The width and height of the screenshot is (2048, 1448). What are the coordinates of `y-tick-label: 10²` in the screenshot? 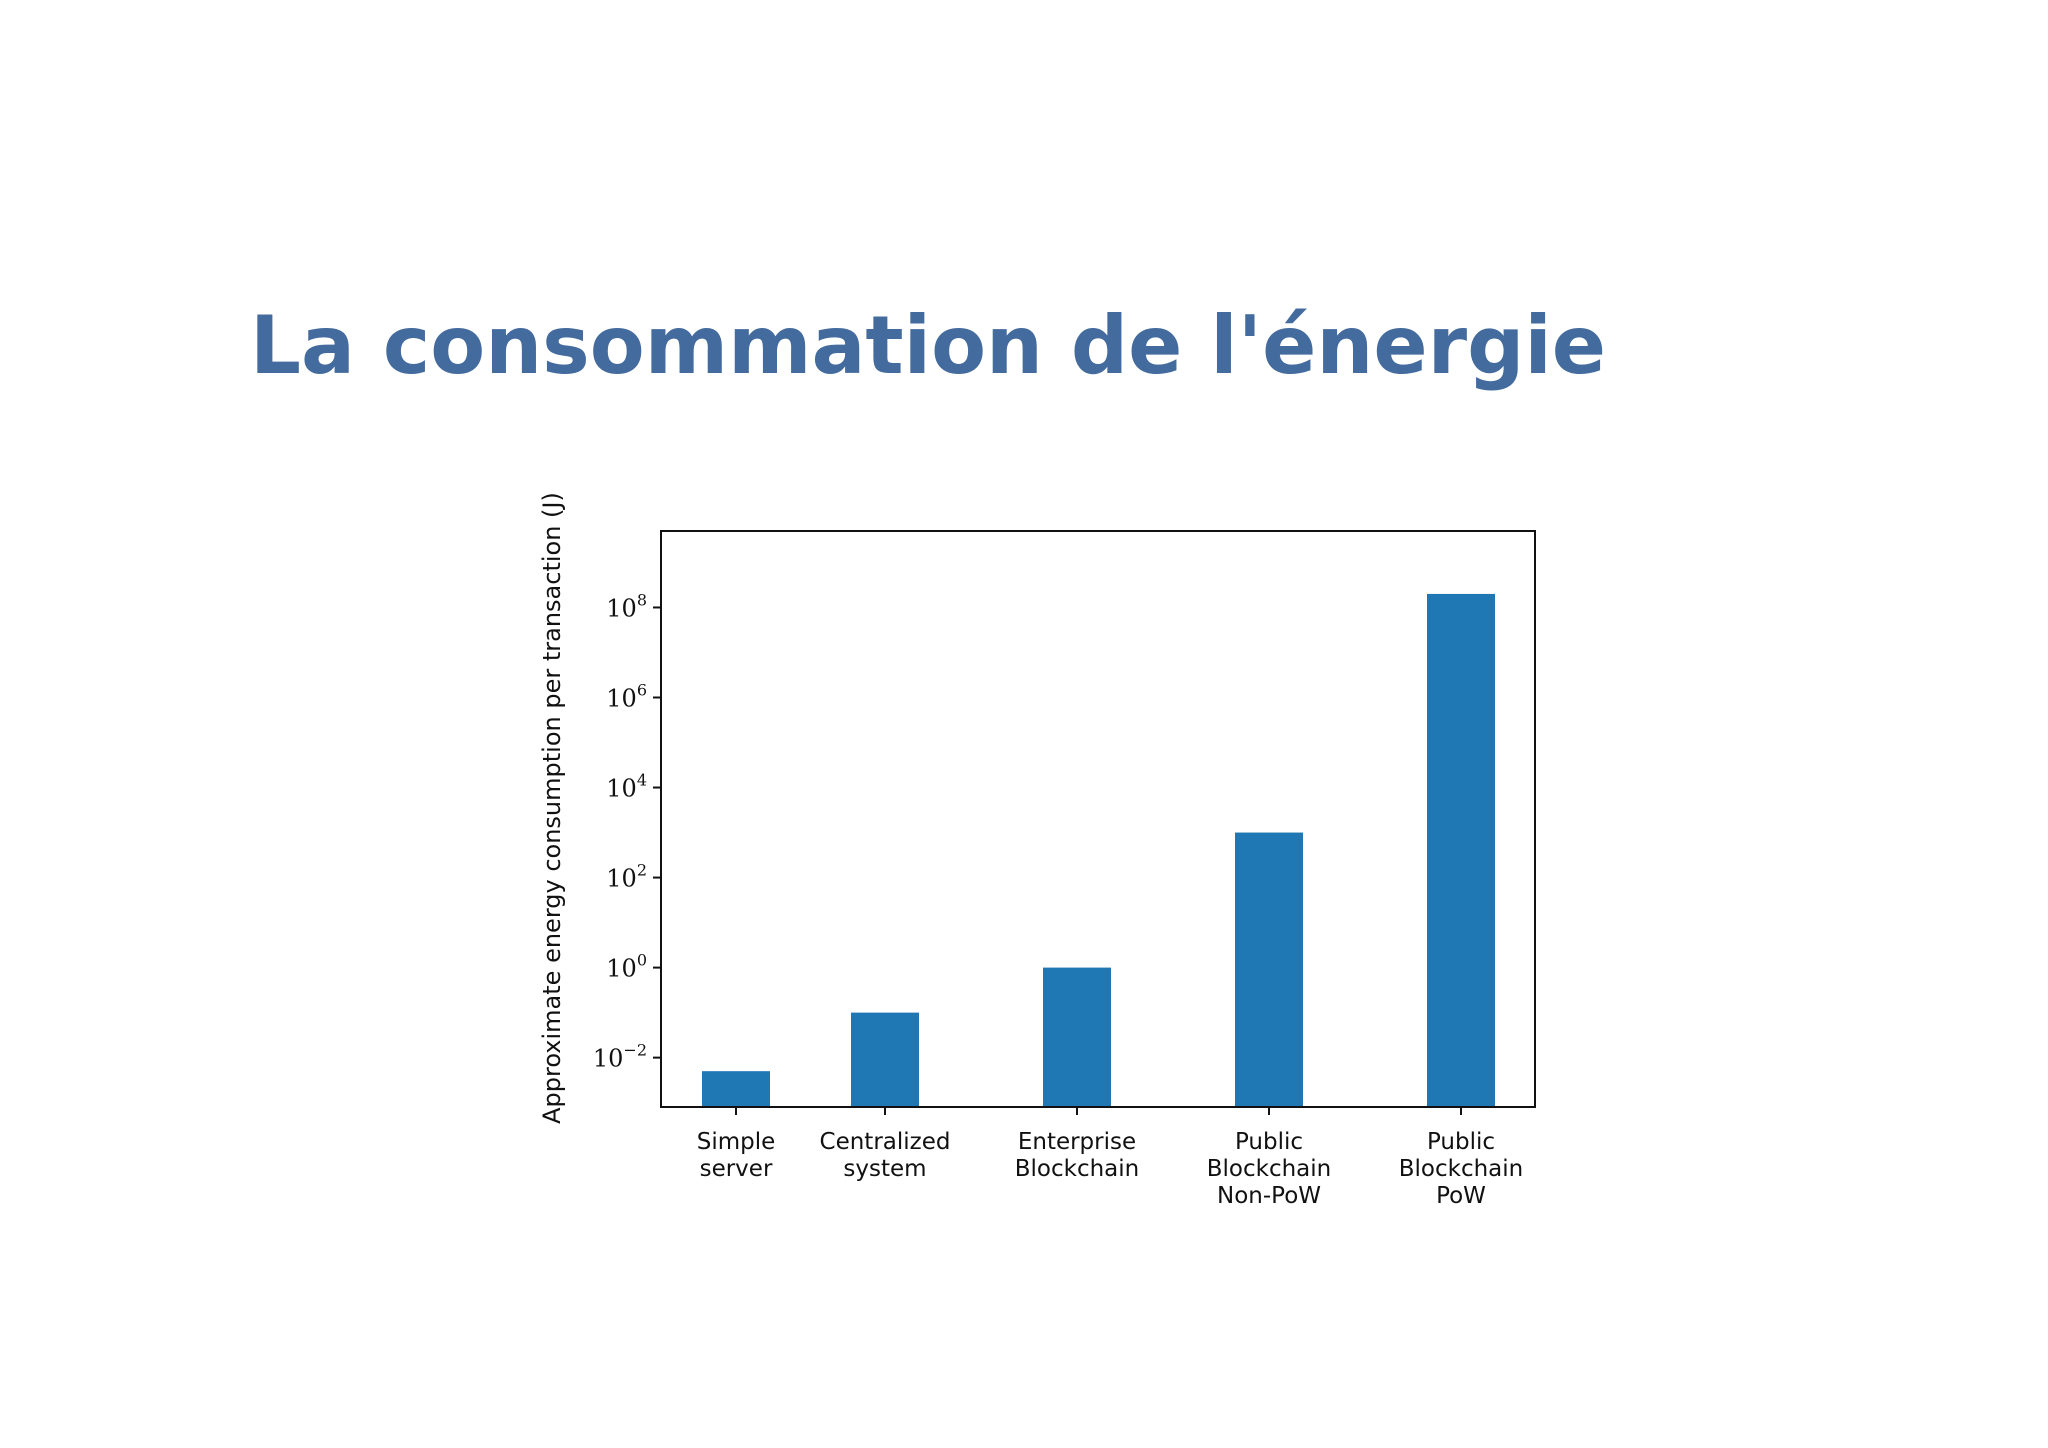 It's located at (626, 877).